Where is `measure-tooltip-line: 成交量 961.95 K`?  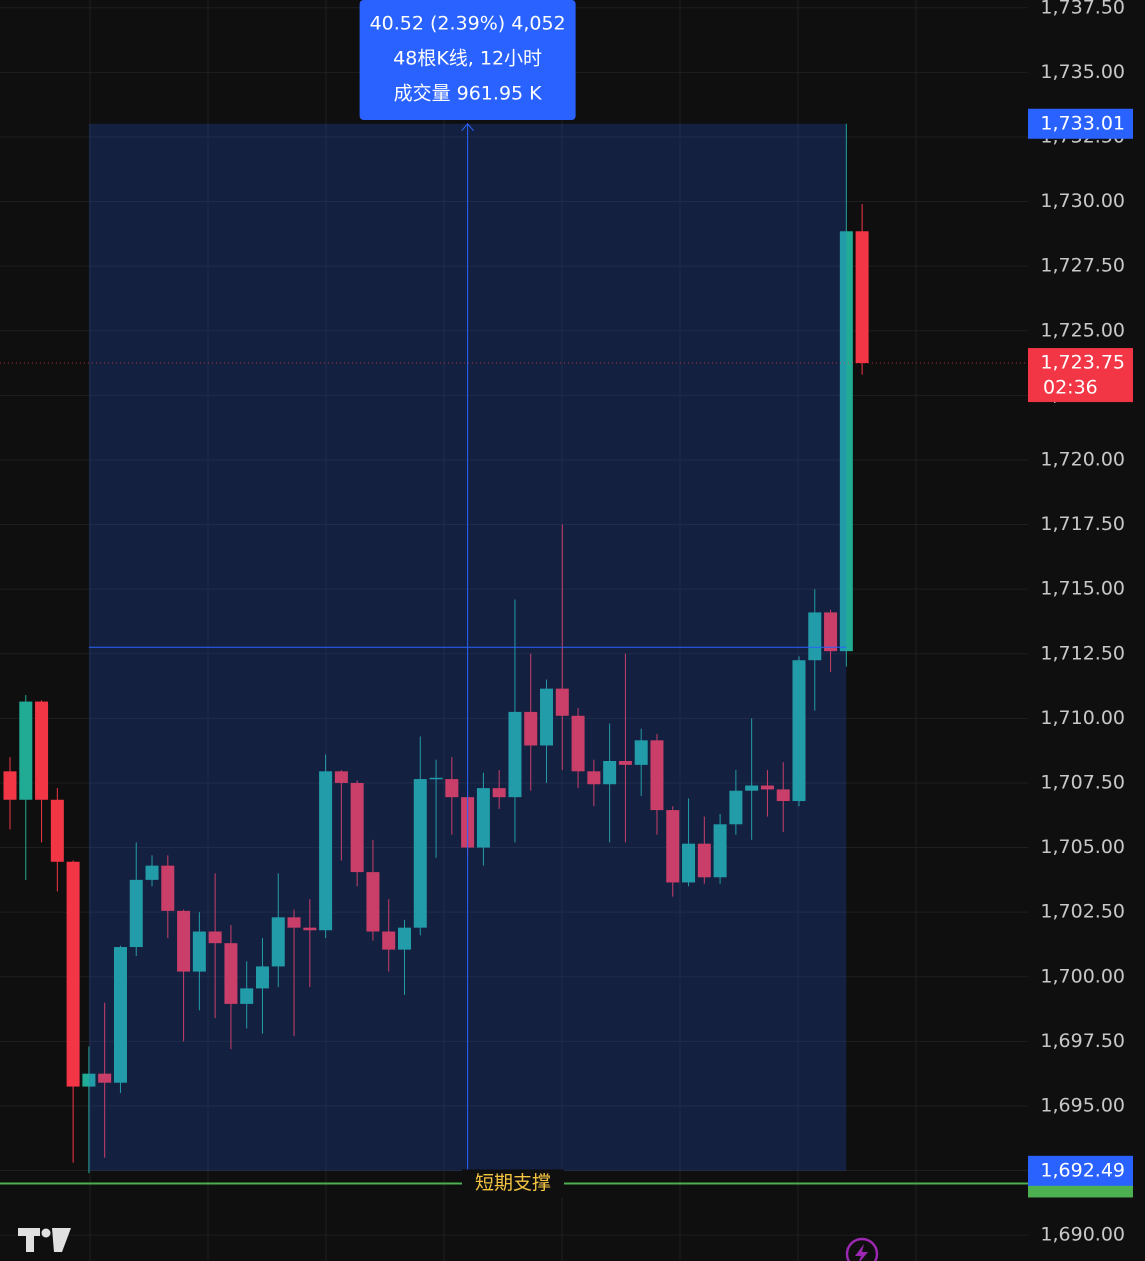
measure-tooltip-line: 成交量 961.95 K is located at coordinates (468, 94).